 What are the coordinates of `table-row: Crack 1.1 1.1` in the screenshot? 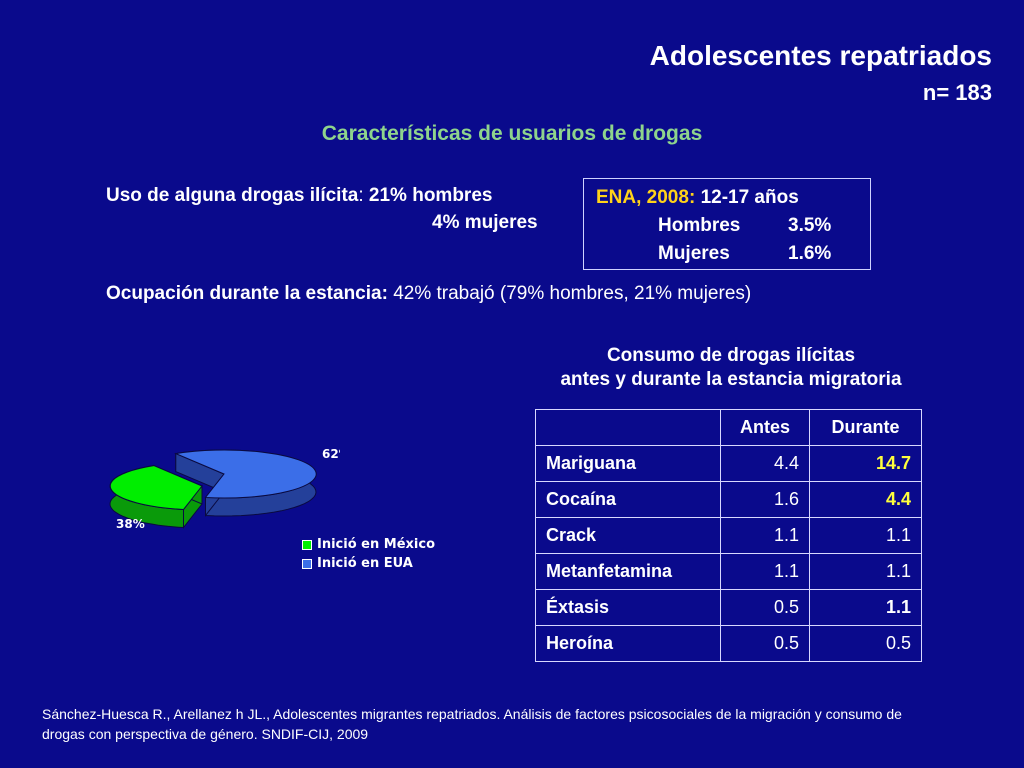 It's located at (728, 535).